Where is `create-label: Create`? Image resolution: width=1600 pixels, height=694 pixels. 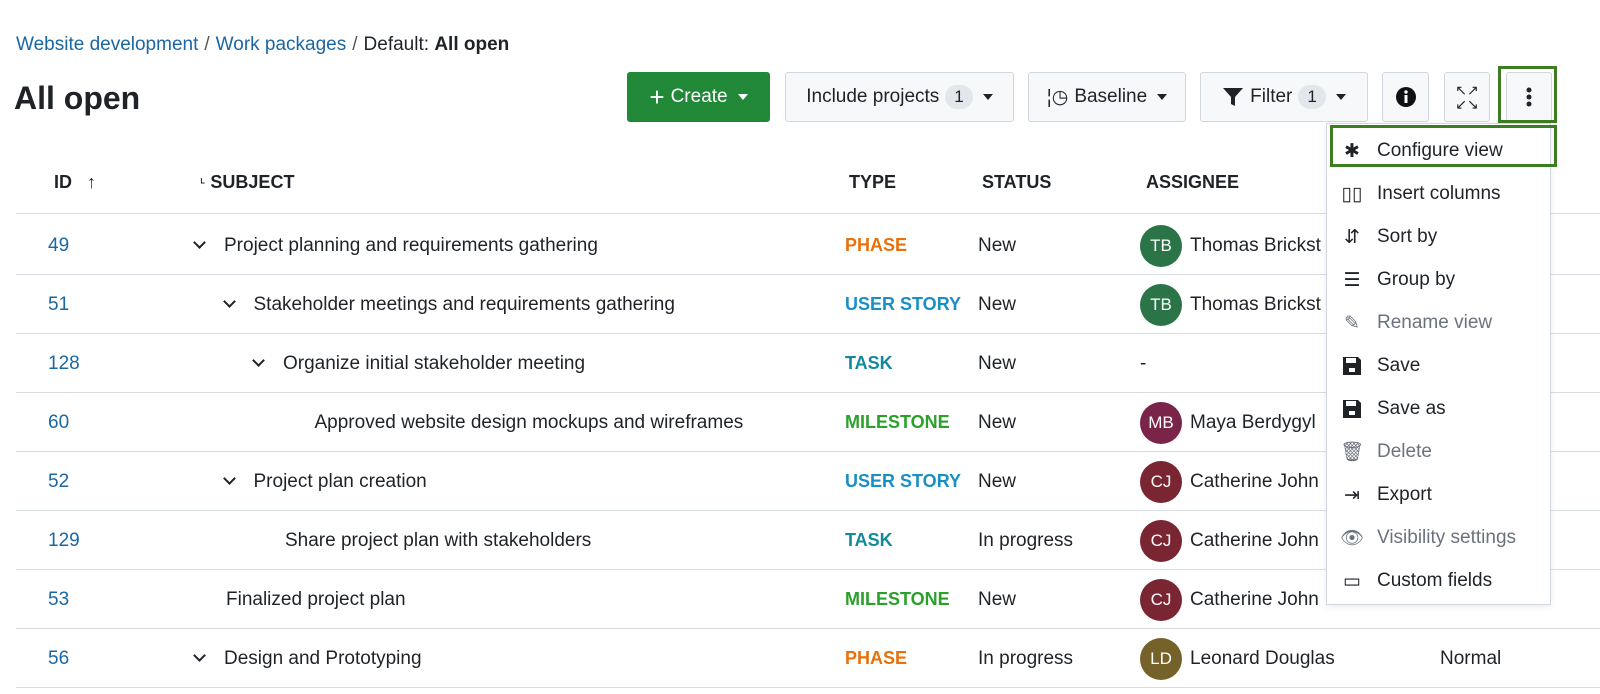
create-label: Create is located at coordinates (699, 96).